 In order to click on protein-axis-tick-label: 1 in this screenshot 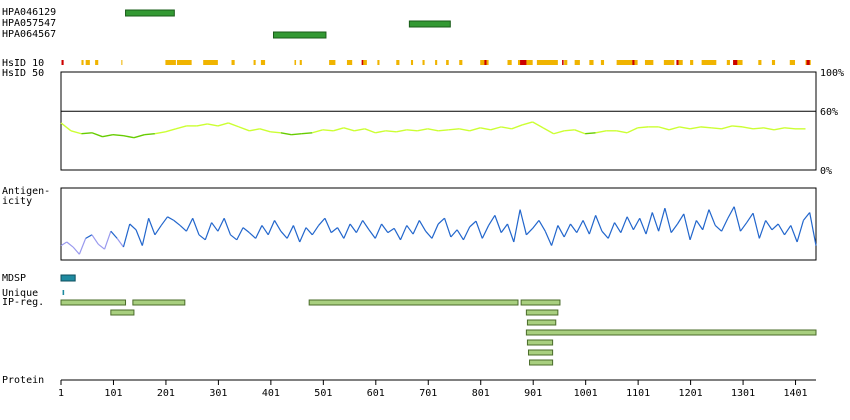, I will do `click(61, 393)`.